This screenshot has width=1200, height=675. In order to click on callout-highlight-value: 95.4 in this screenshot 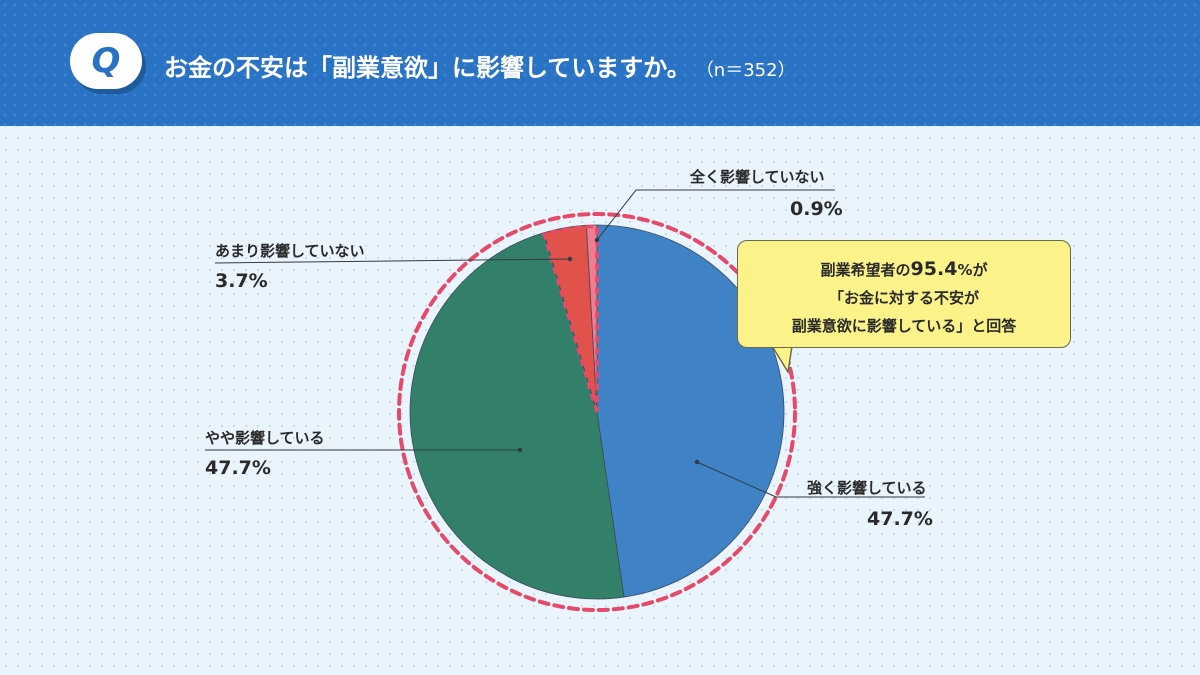, I will do `click(934, 269)`.